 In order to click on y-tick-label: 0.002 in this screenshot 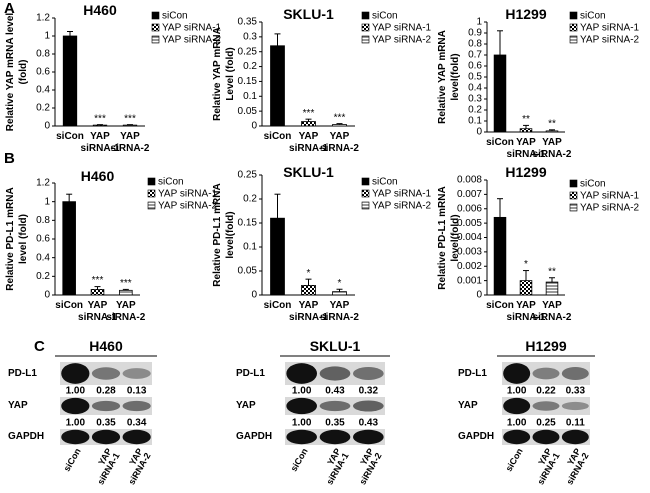, I will do `click(469, 266)`.